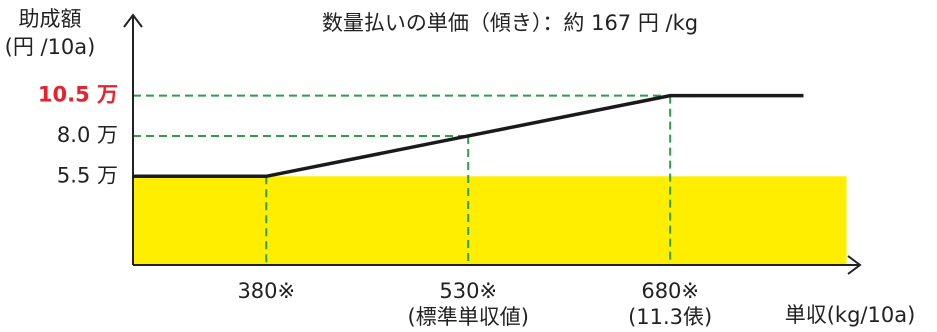  I want to click on x-tick-sublabel: (11.3俵), so click(670, 317).